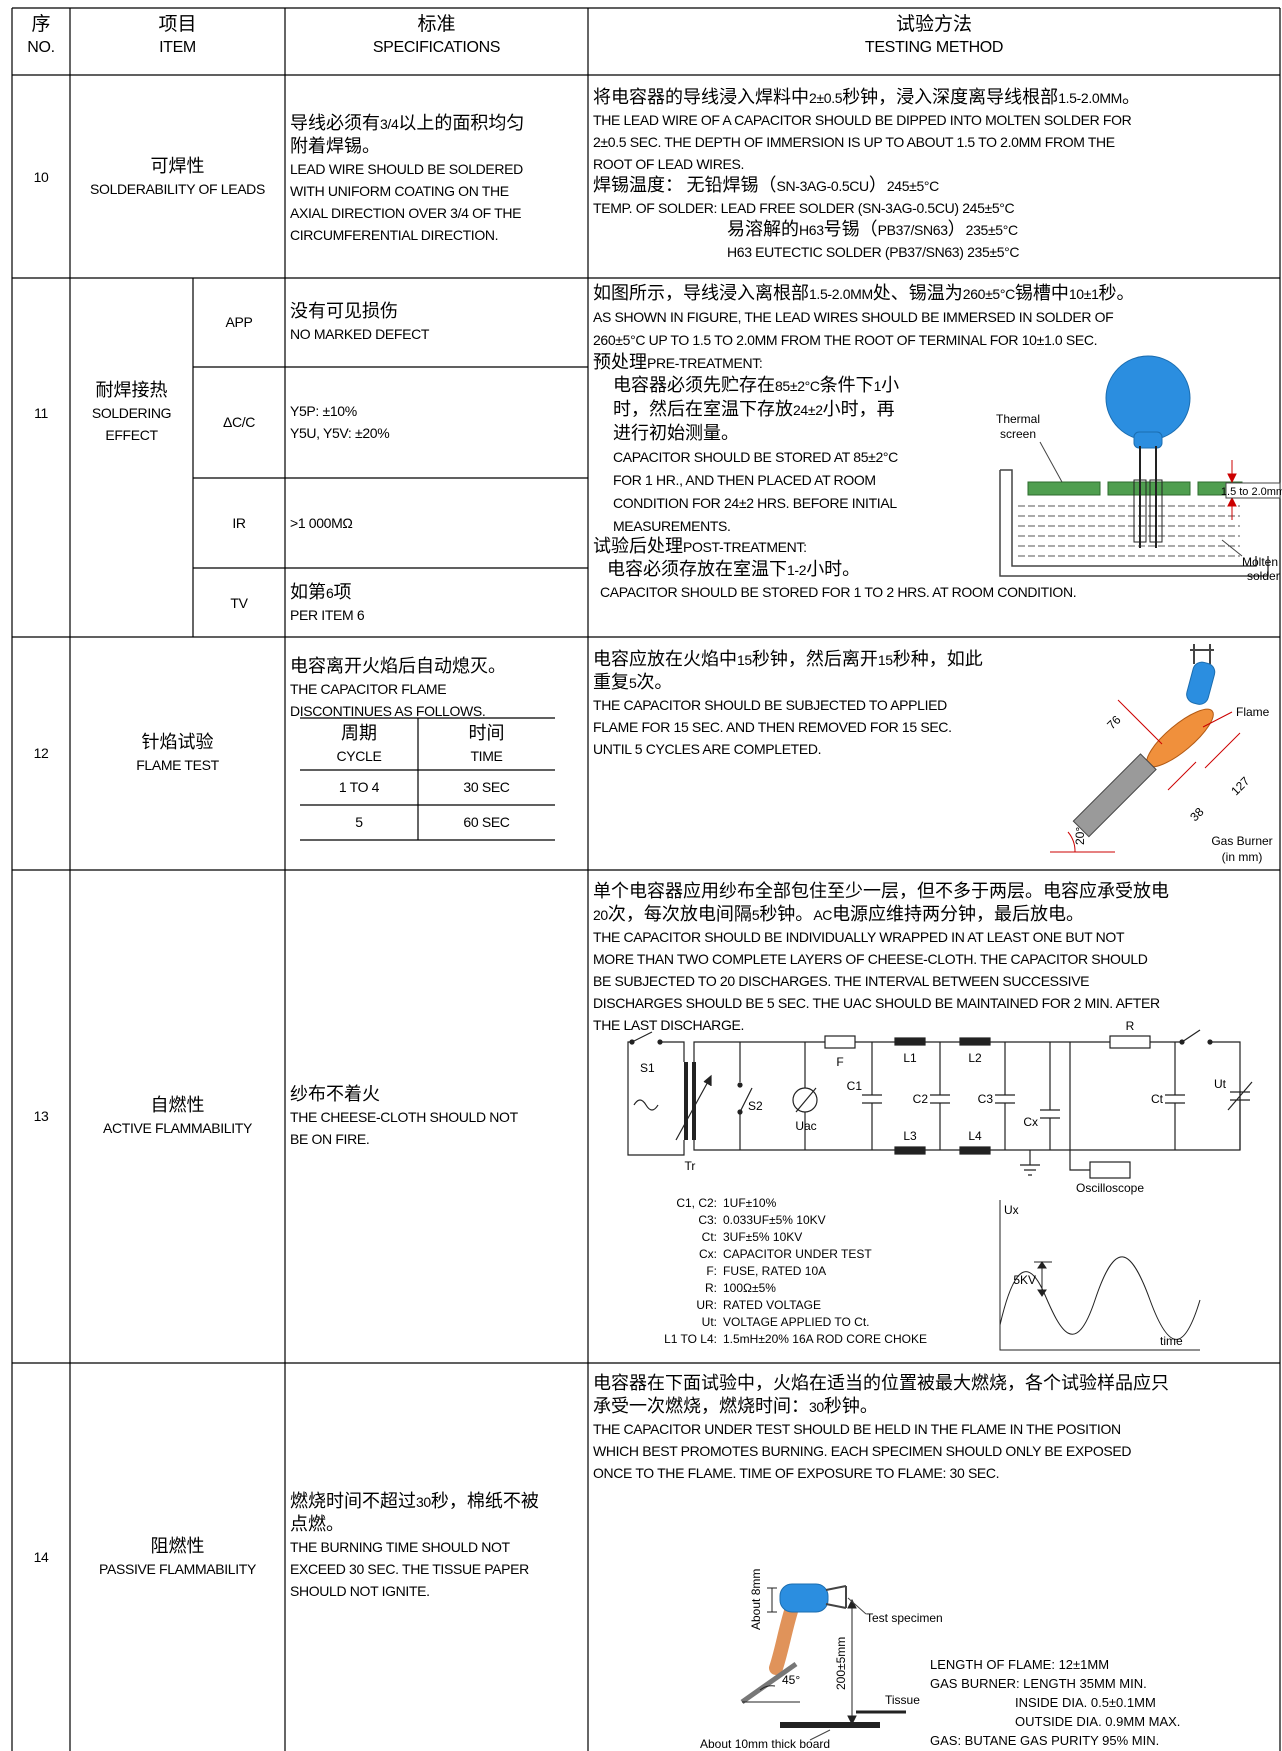 The width and height of the screenshot is (1282, 1751). What do you see at coordinates (327, 603) in the screenshot?
I see `spec-cell: 如第6项 PER ITEM 6` at bounding box center [327, 603].